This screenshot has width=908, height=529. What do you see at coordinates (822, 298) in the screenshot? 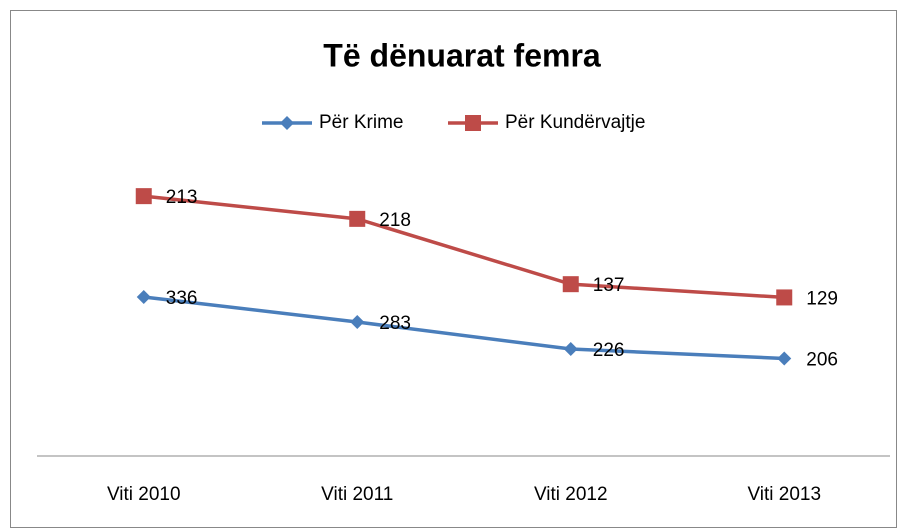
I see `data-label: 129` at bounding box center [822, 298].